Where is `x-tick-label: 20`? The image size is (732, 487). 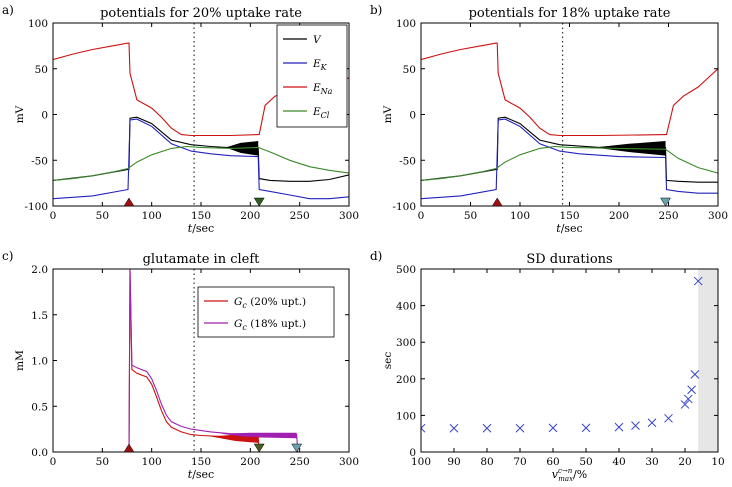 x-tick-label: 20 is located at coordinates (684, 462).